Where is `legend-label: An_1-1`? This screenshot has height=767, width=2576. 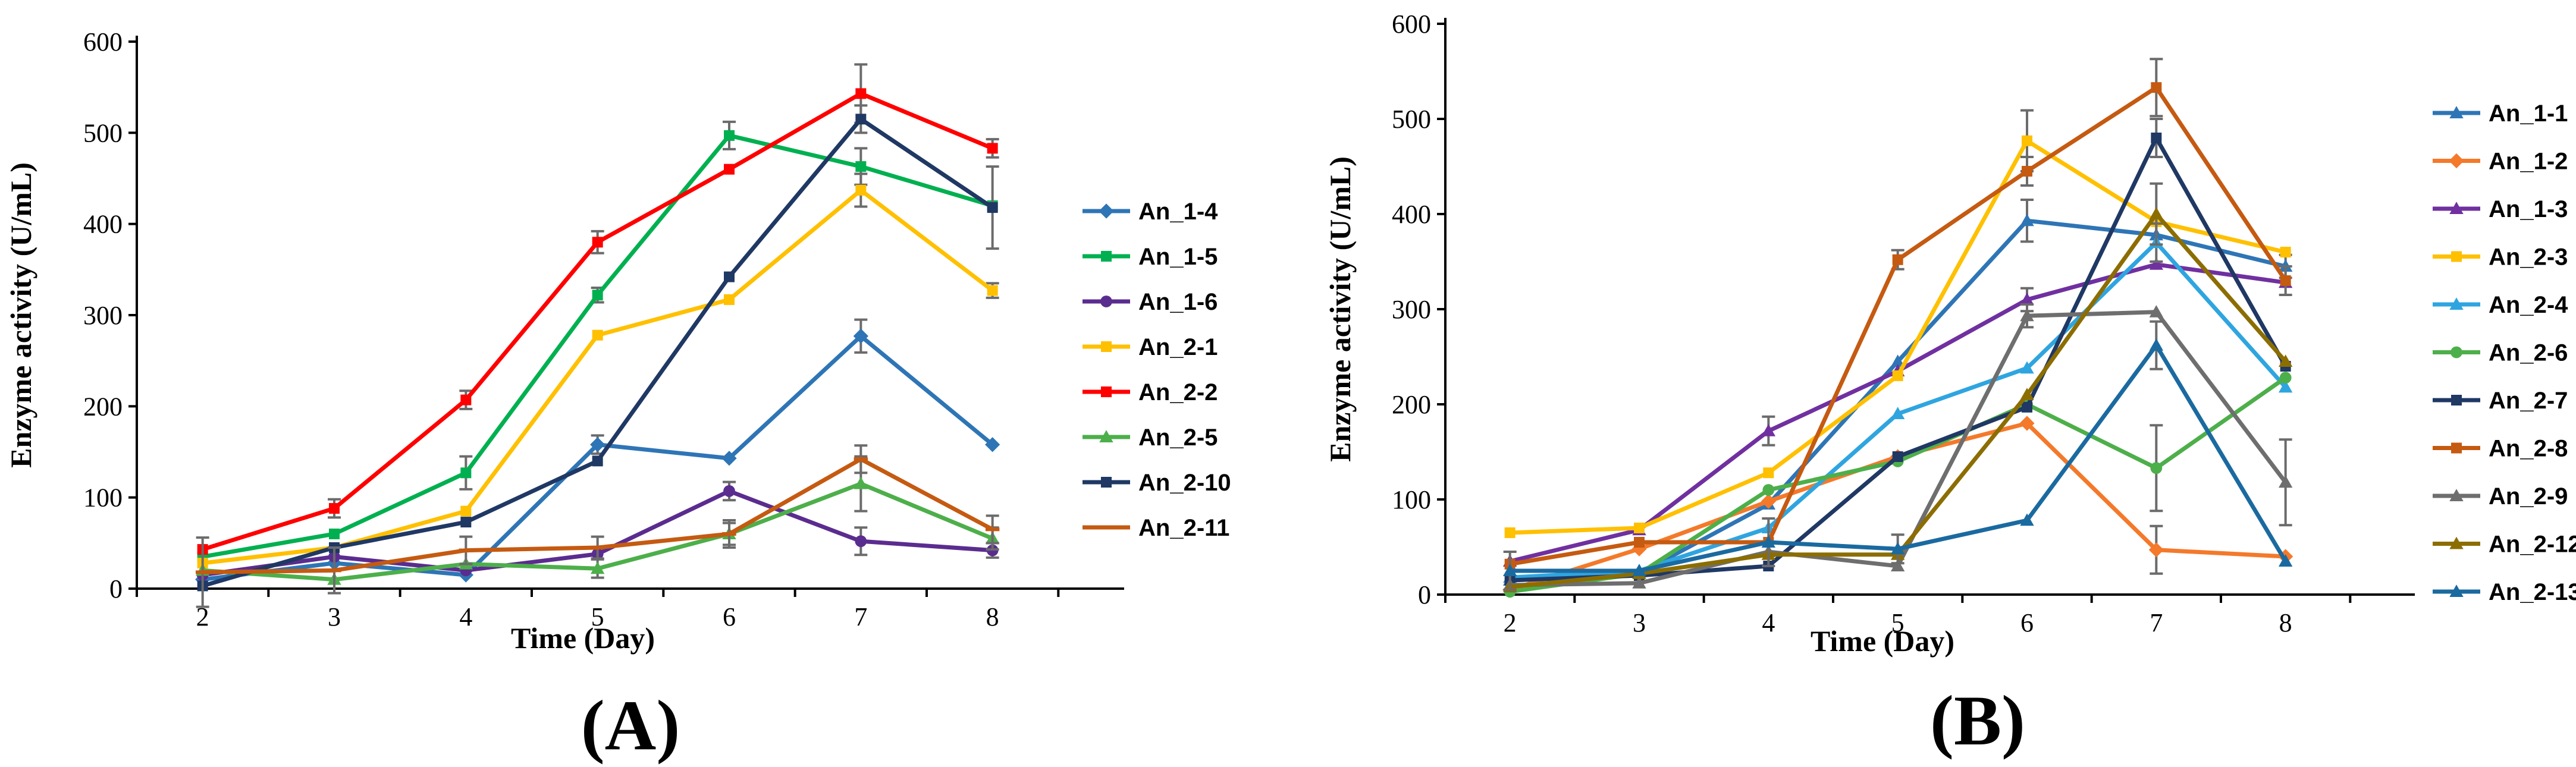 legend-label: An_1-1 is located at coordinates (2528, 114).